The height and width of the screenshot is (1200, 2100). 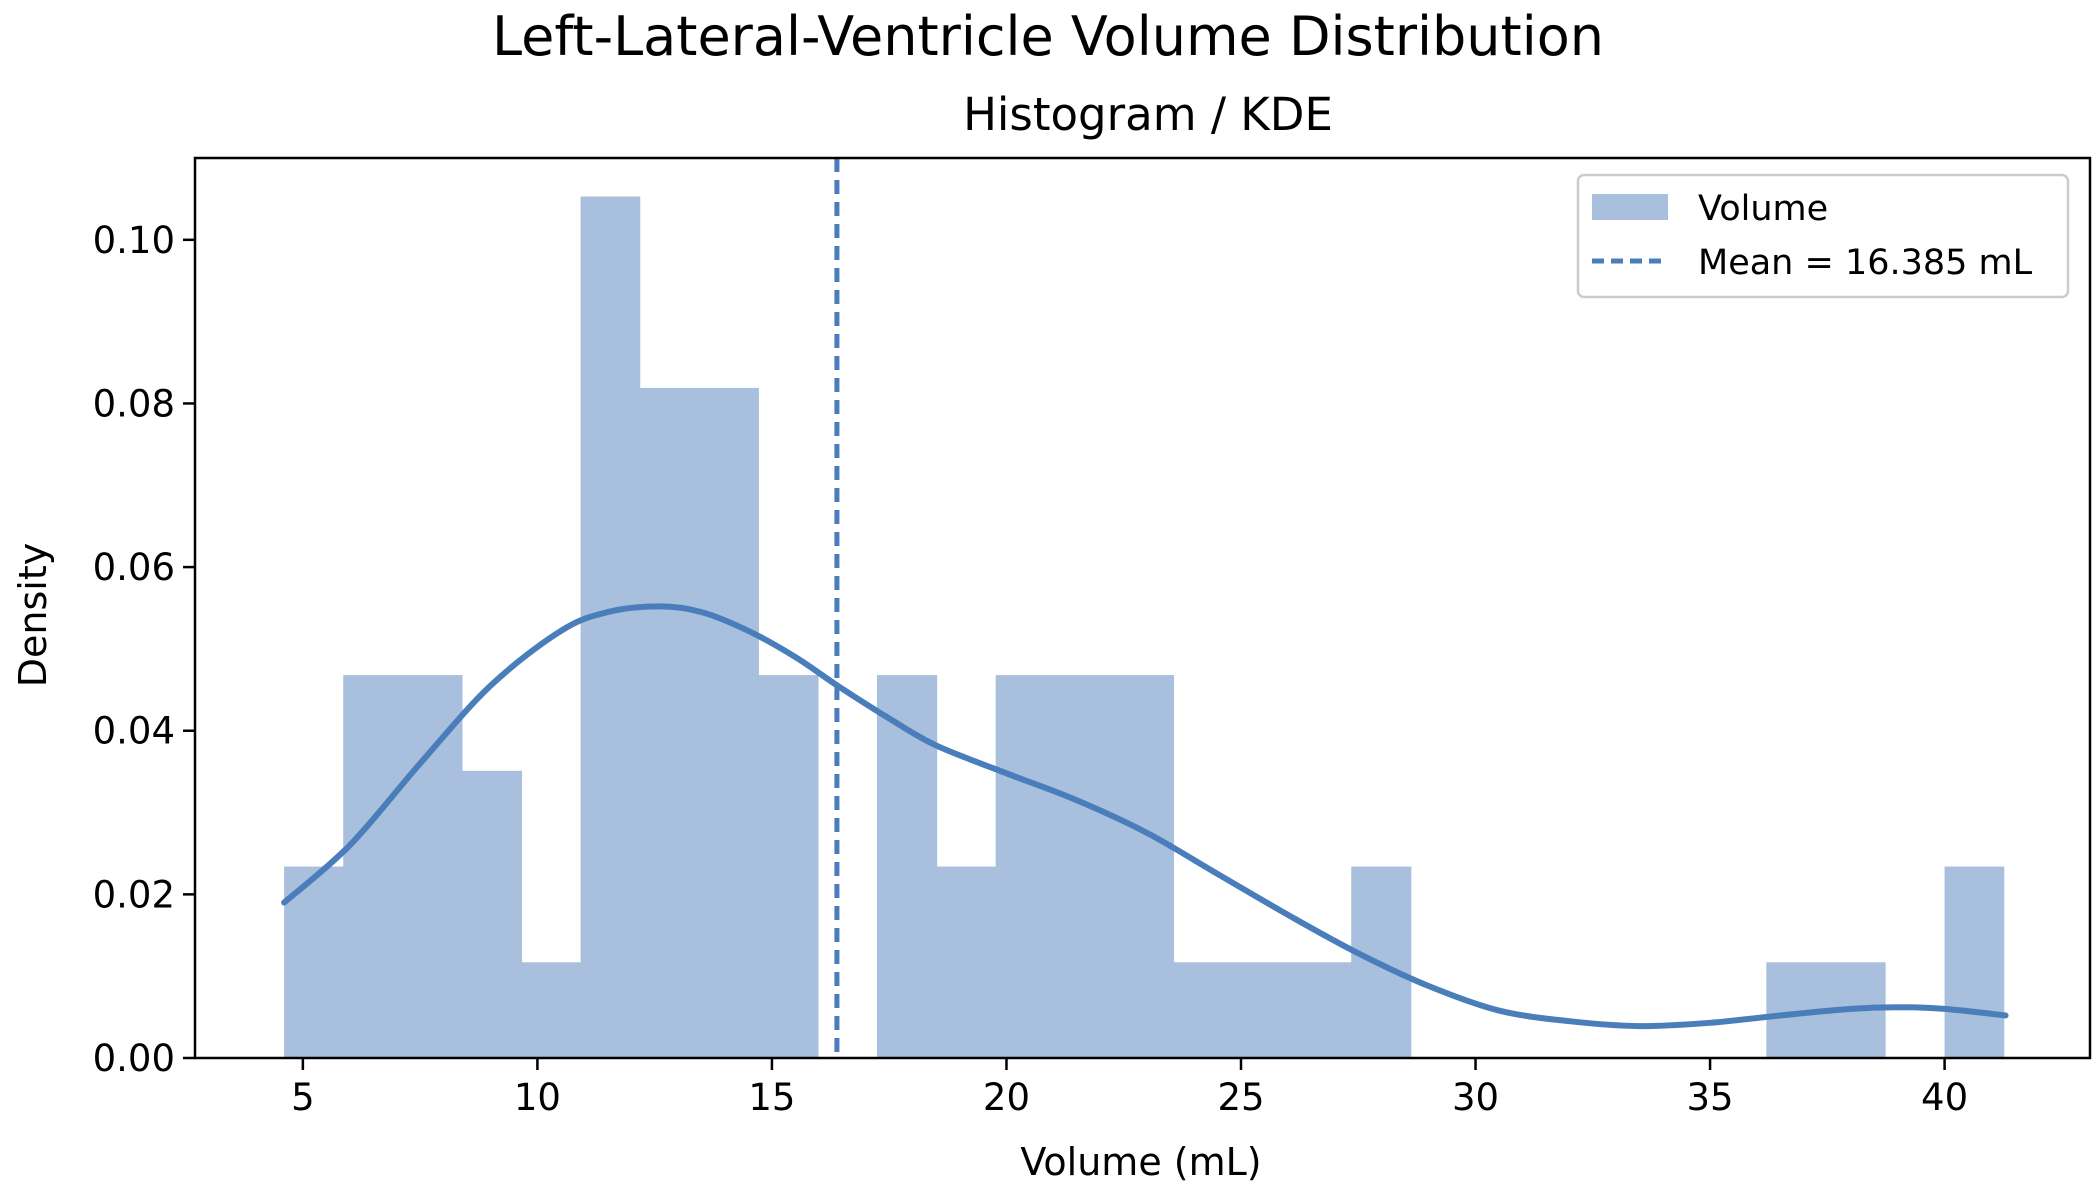 I want to click on legend-label-volume: Volume, so click(x=1763, y=209).